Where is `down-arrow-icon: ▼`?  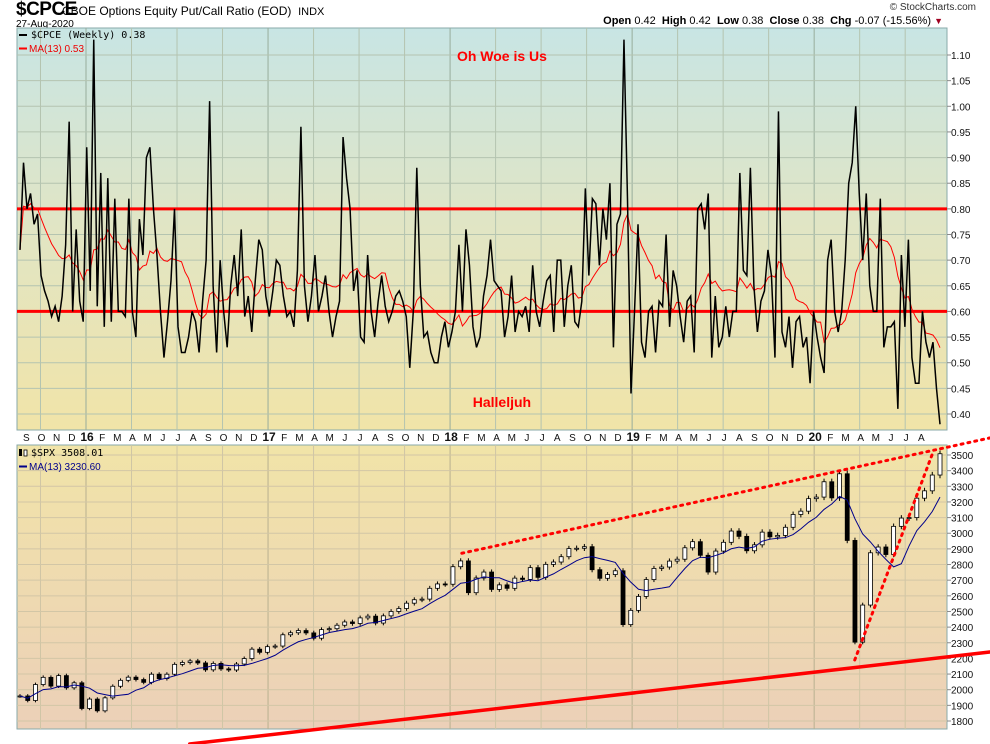
down-arrow-icon: ▼ is located at coordinates (938, 21).